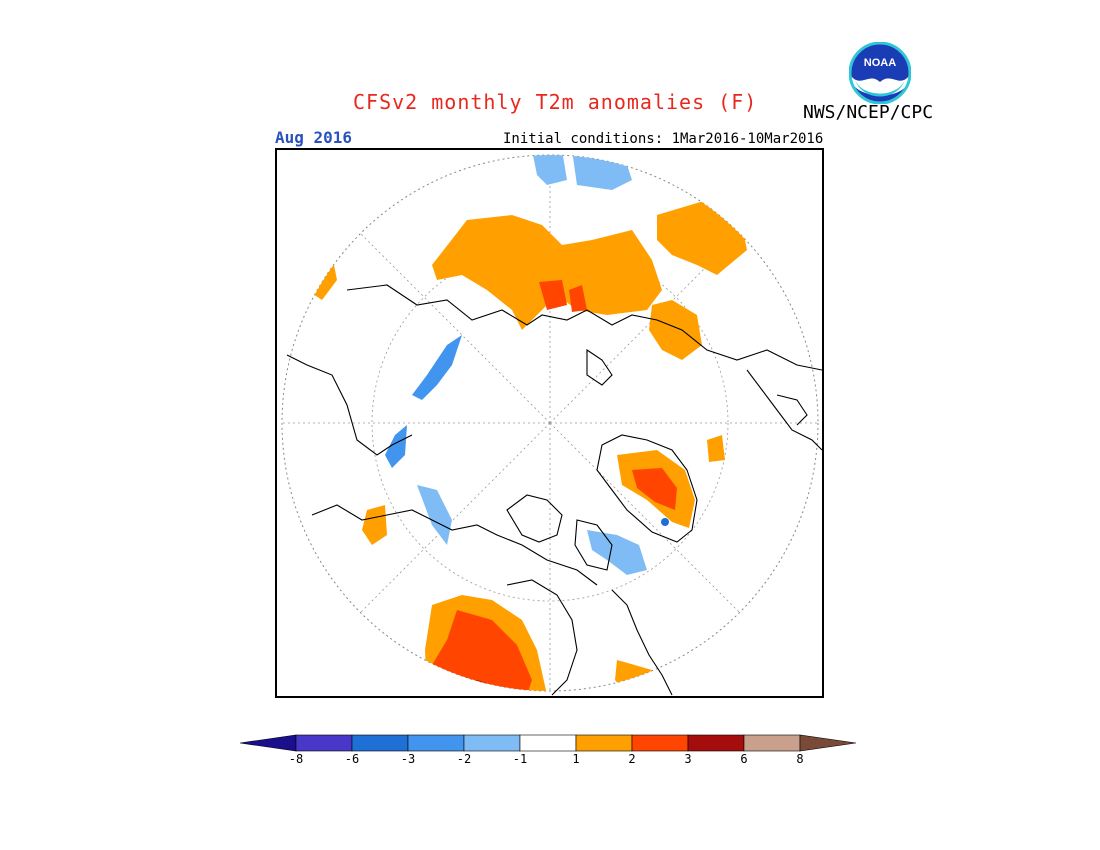 The image size is (1100, 850). I want to click on agency-label: NWS/NCEP/CPC, so click(868, 112).